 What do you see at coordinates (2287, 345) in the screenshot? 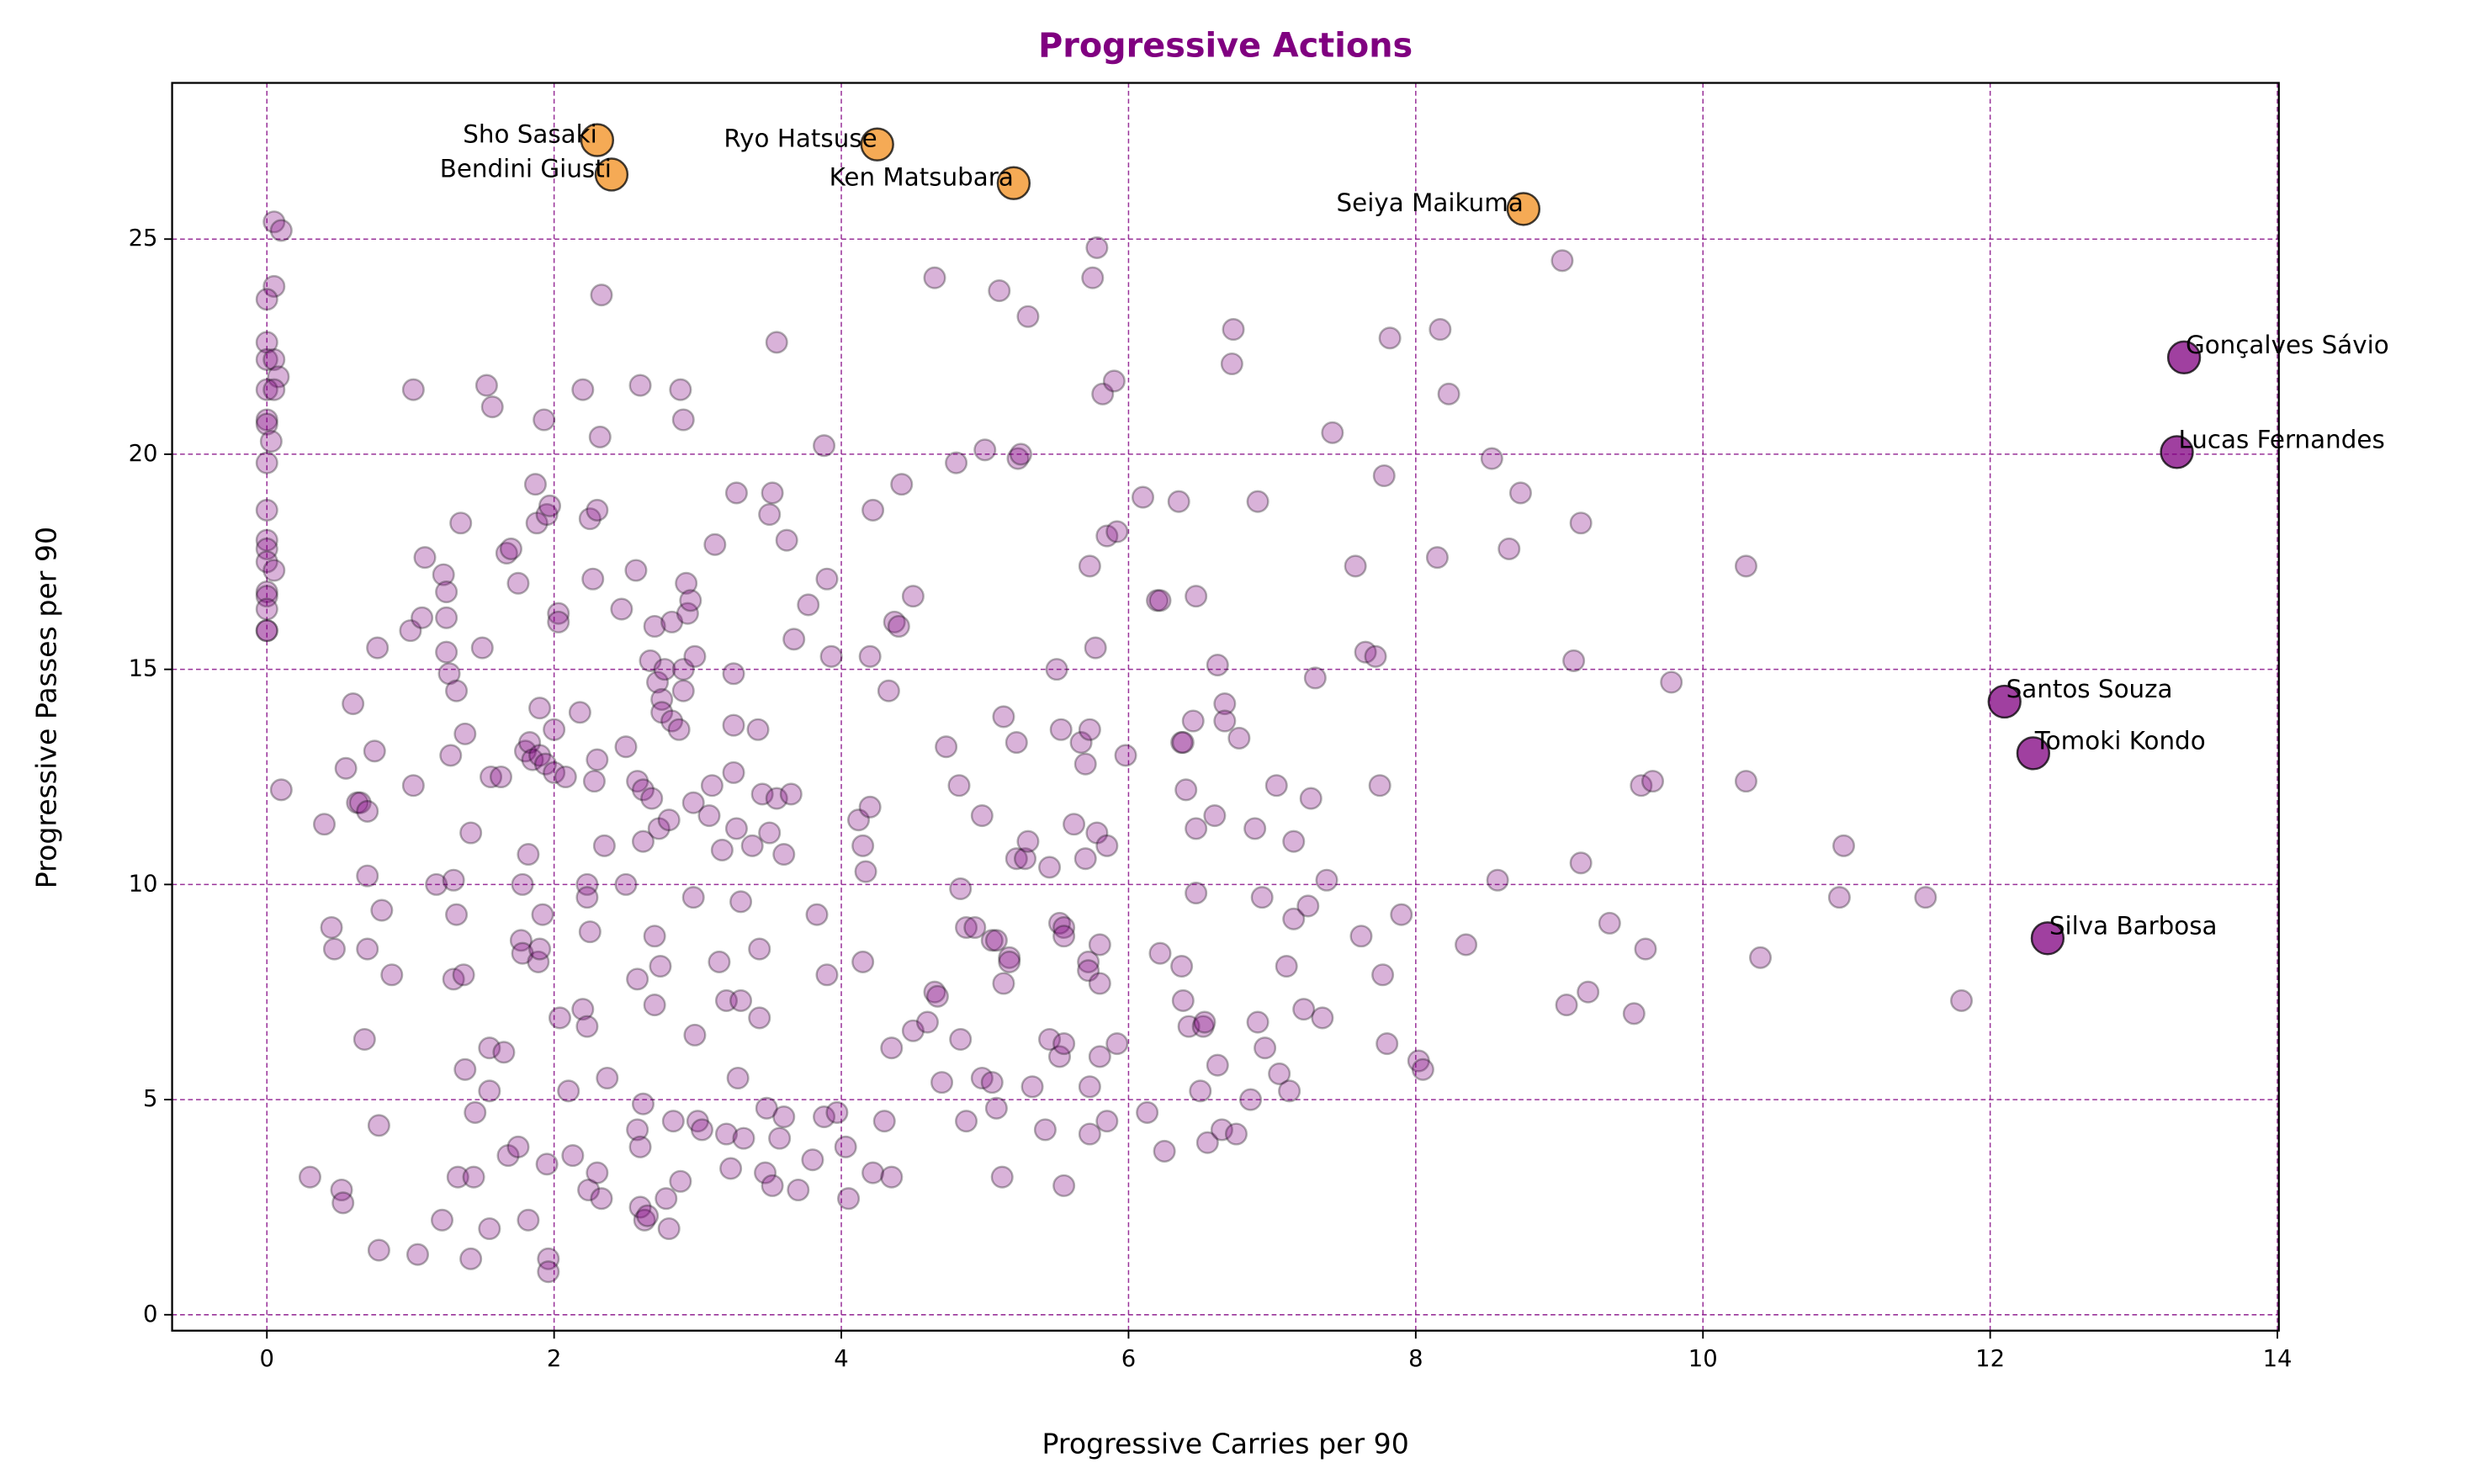
I see `point-label: Gonçalves Sávio` at bounding box center [2287, 345].